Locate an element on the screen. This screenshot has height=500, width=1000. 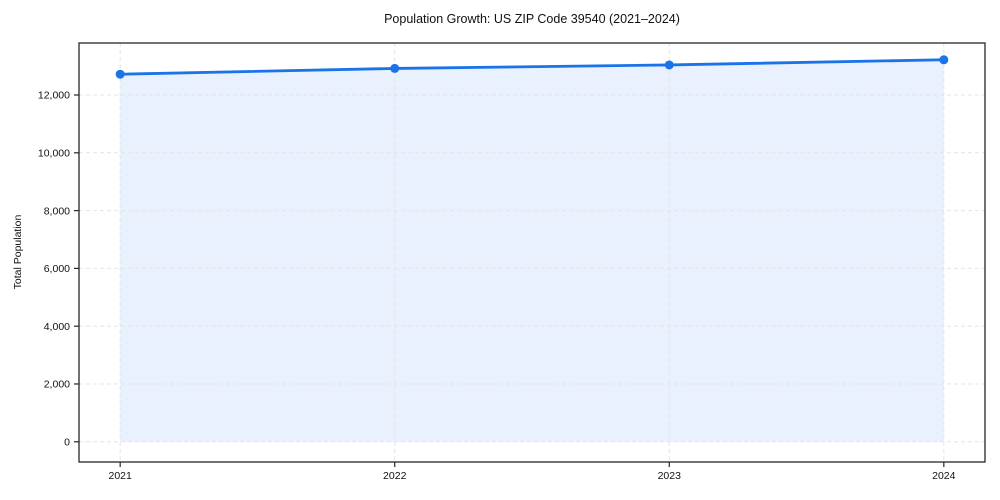
y-tick-label: 2,000 is located at coordinates (57, 385).